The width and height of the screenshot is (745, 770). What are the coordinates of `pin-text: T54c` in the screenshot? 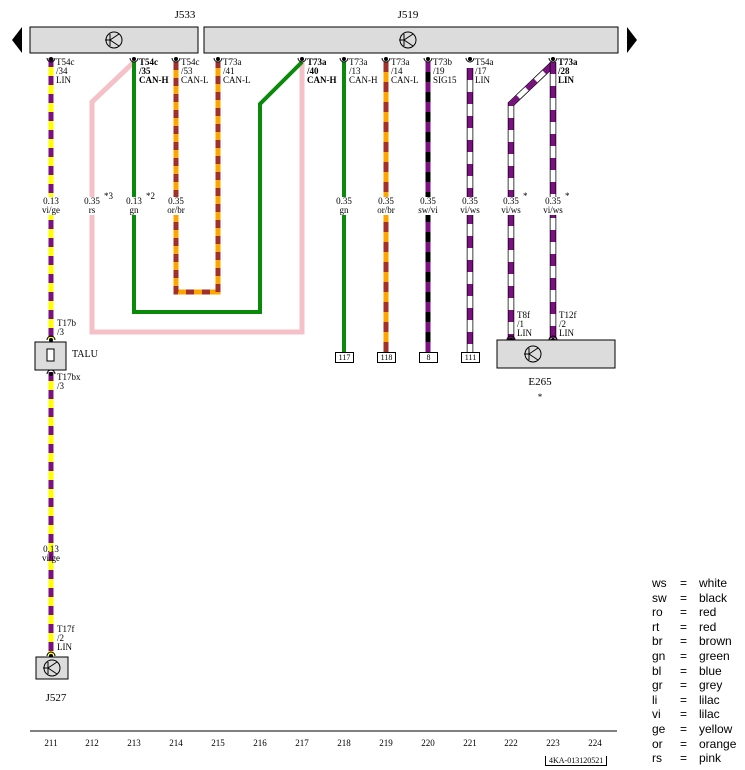 It's located at (65, 62).